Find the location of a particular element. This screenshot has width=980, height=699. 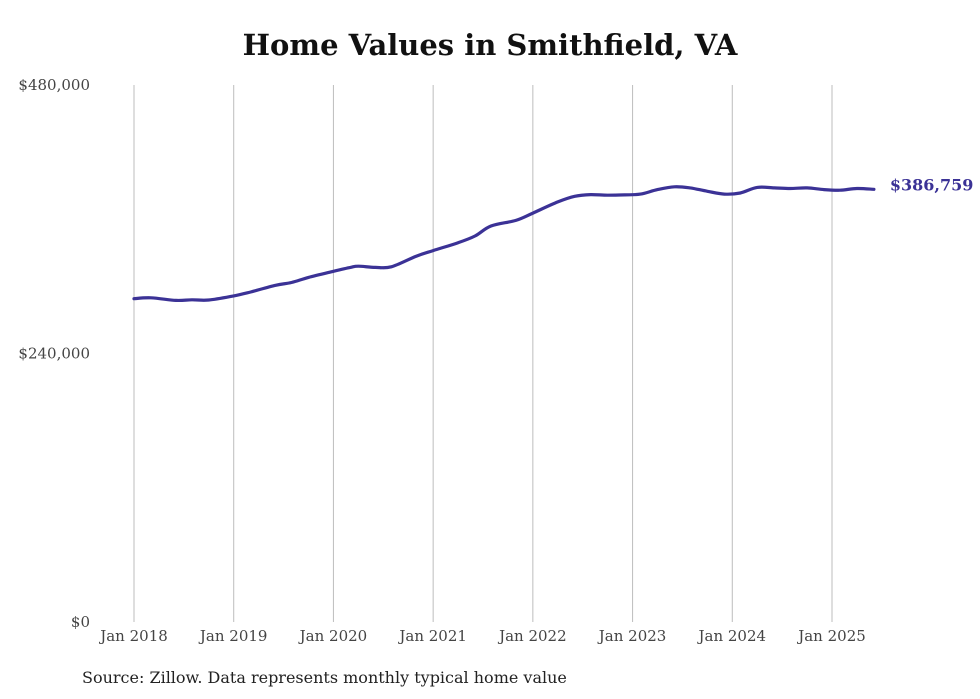

y-tick-label: $480,000 is located at coordinates (54, 85).